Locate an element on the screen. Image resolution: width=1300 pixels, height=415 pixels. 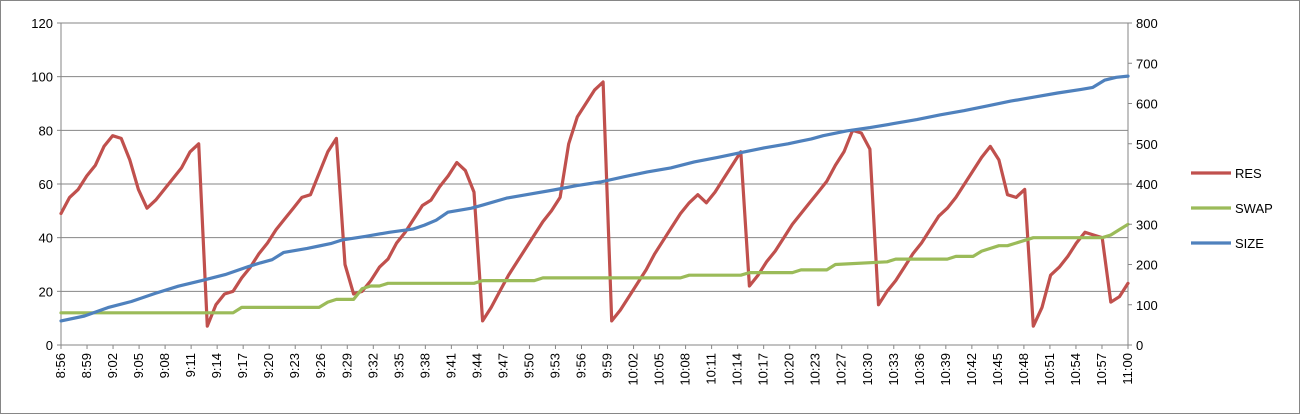
x-tick-label: 10:39 is located at coordinates (945, 369).